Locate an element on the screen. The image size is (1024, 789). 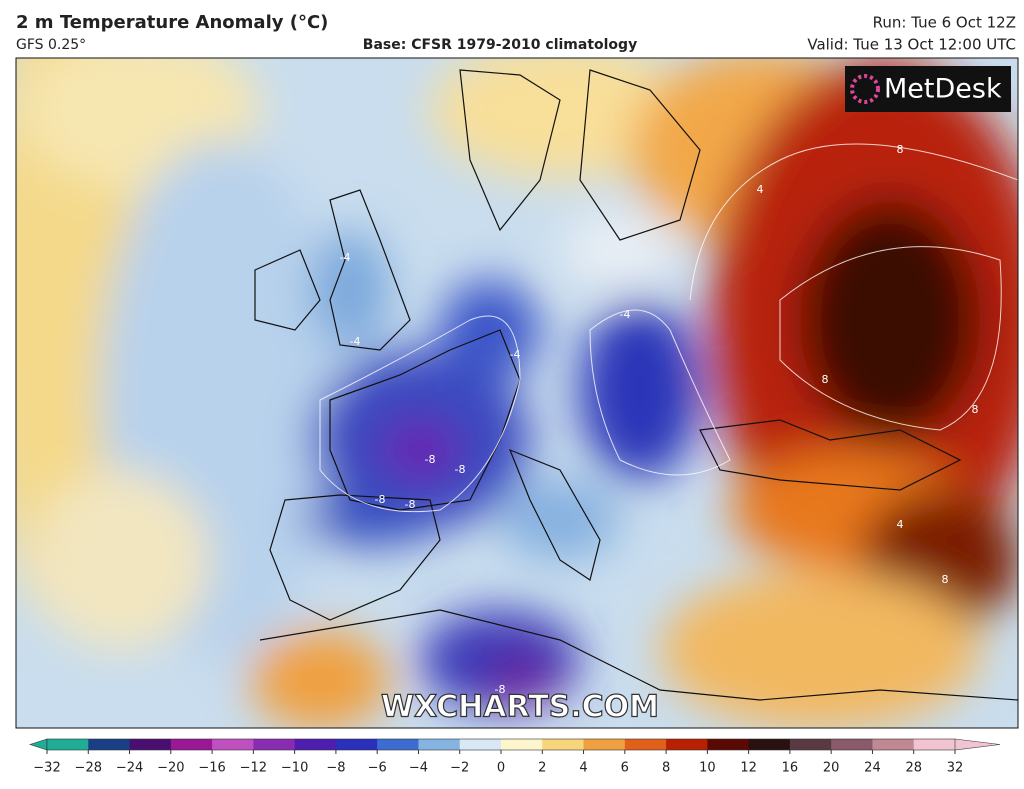
colorbar-tick-label: 10 is located at coordinates (707, 768).